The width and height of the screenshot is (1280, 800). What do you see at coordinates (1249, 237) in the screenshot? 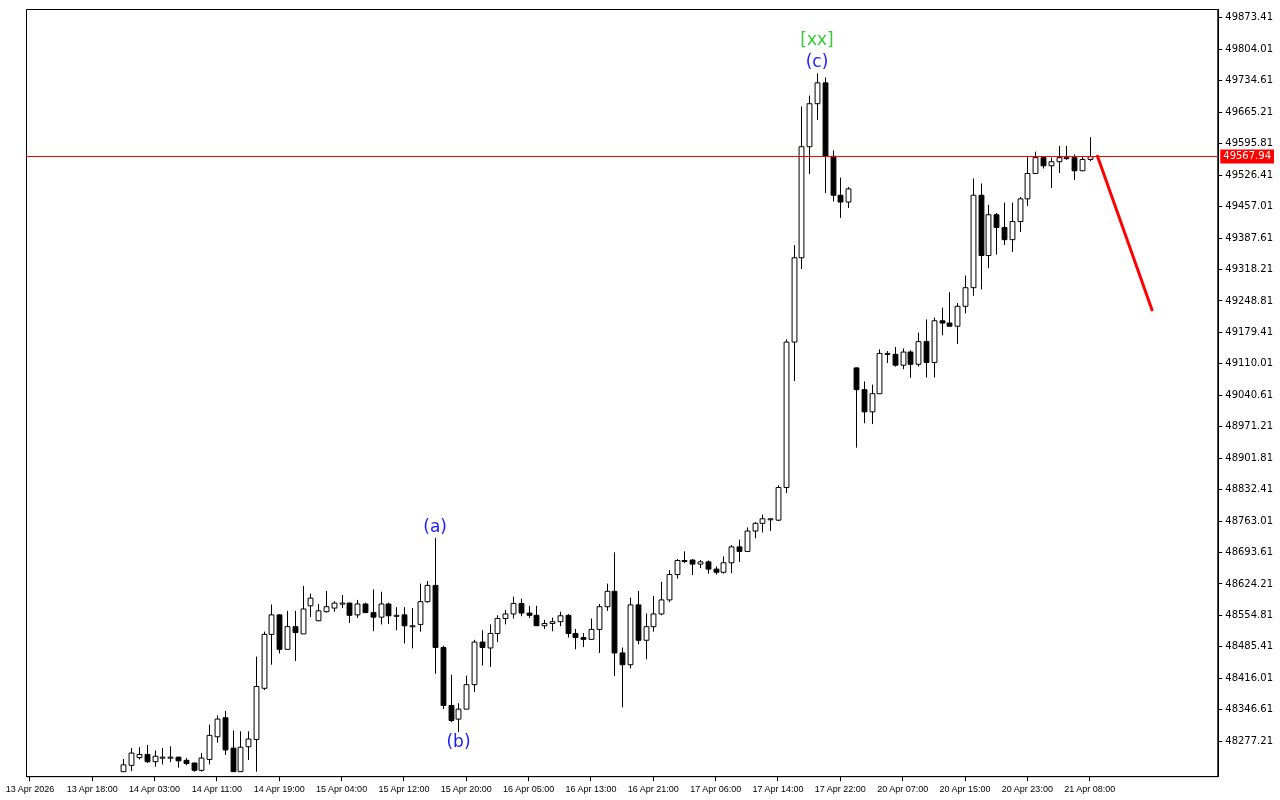
I see `y-tick-label: 49387.61` at bounding box center [1249, 237].